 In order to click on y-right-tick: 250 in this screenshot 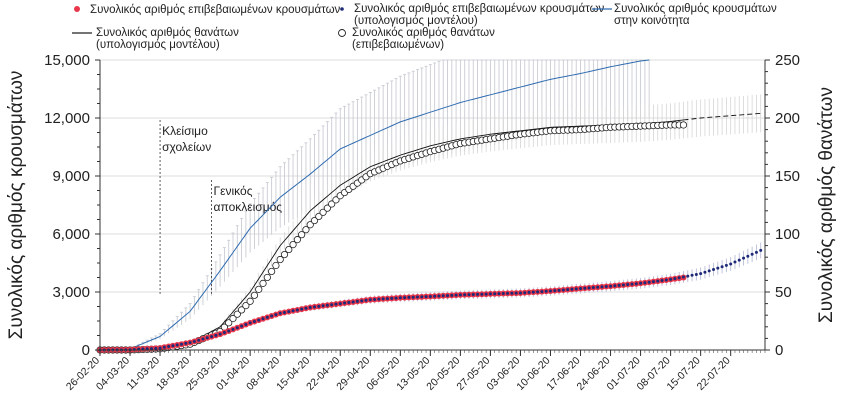, I will do `click(787, 60)`.